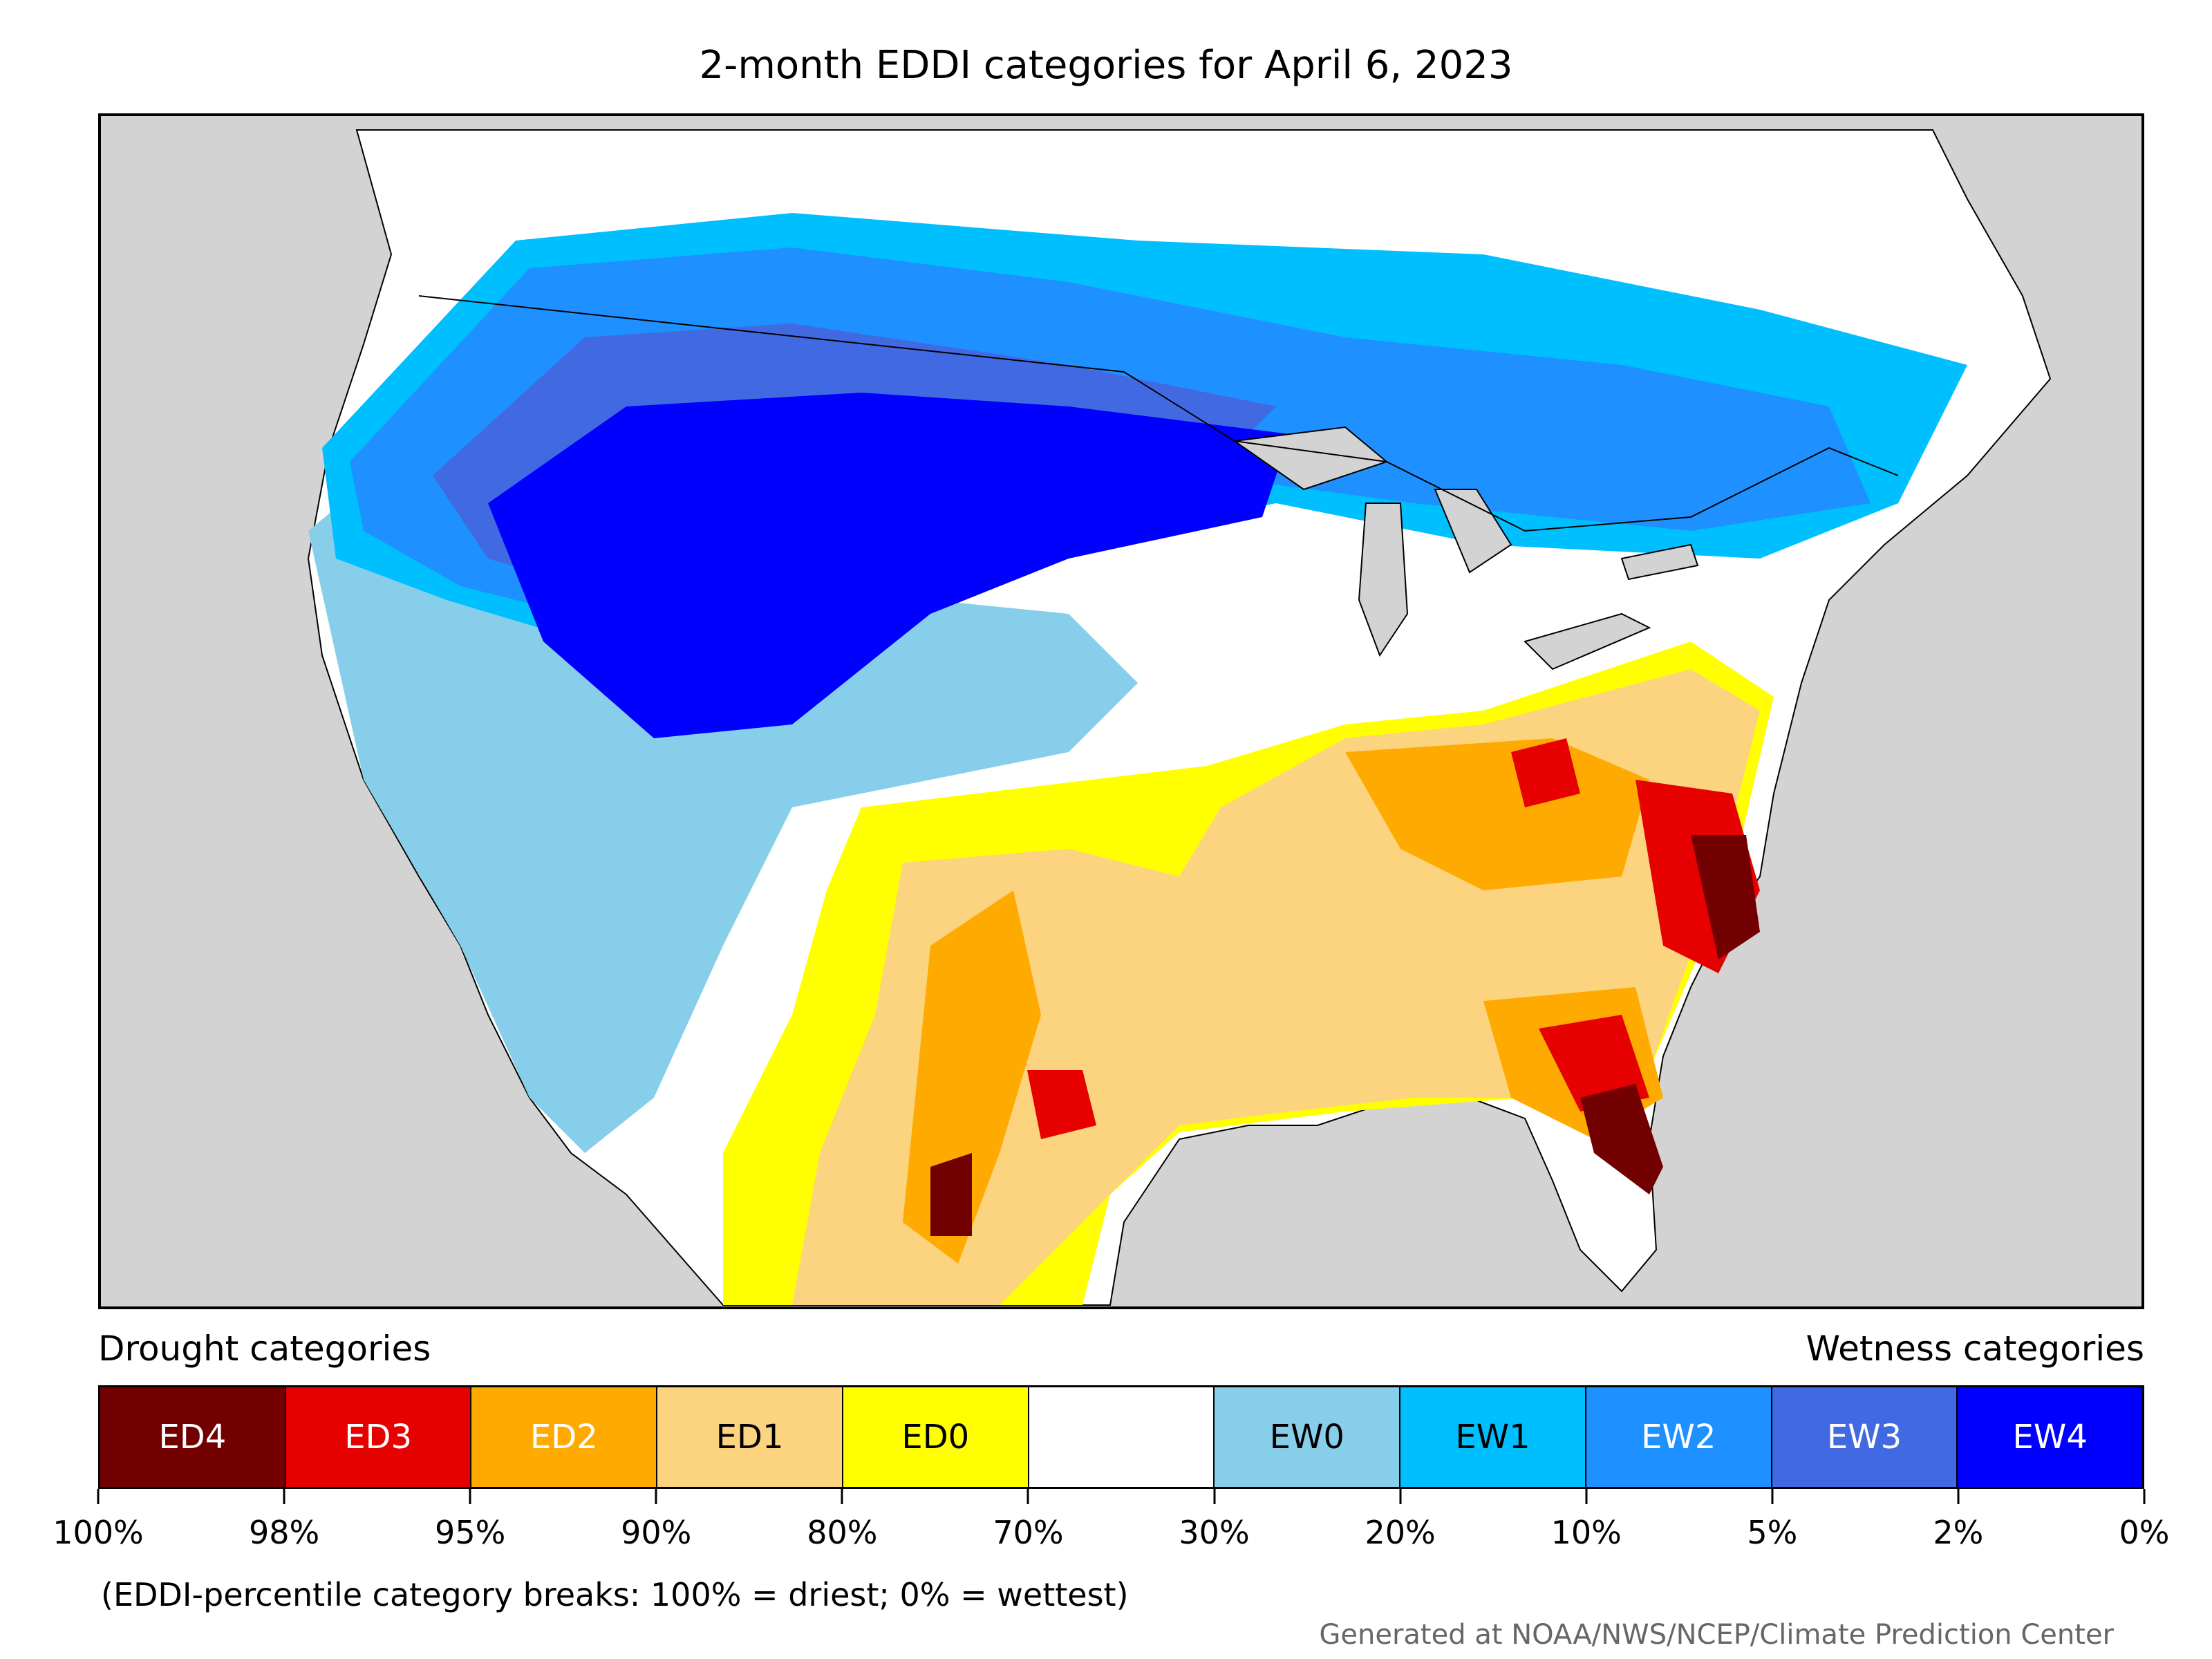 The width and height of the screenshot is (2212, 1659). What do you see at coordinates (470, 1532) in the screenshot?
I see `colorbar-tick-label: 95%` at bounding box center [470, 1532].